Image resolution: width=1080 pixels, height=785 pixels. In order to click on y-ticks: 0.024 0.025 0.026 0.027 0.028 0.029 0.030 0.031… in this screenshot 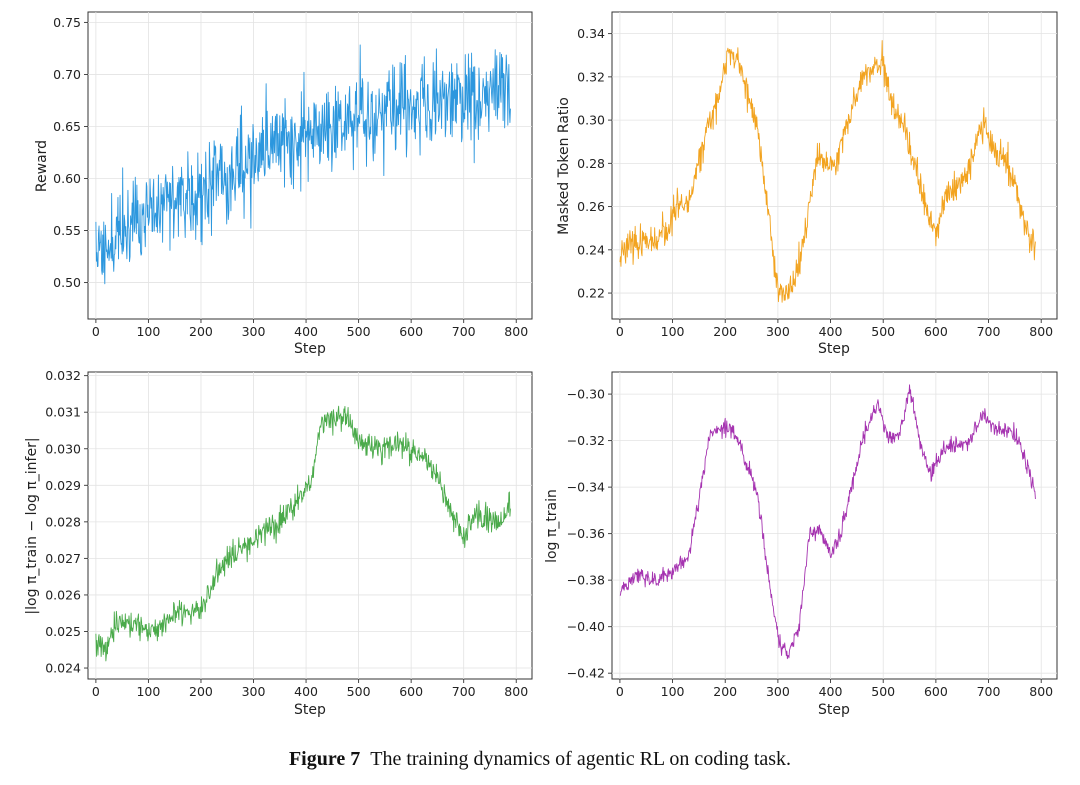, I will do `click(66, 522)`.